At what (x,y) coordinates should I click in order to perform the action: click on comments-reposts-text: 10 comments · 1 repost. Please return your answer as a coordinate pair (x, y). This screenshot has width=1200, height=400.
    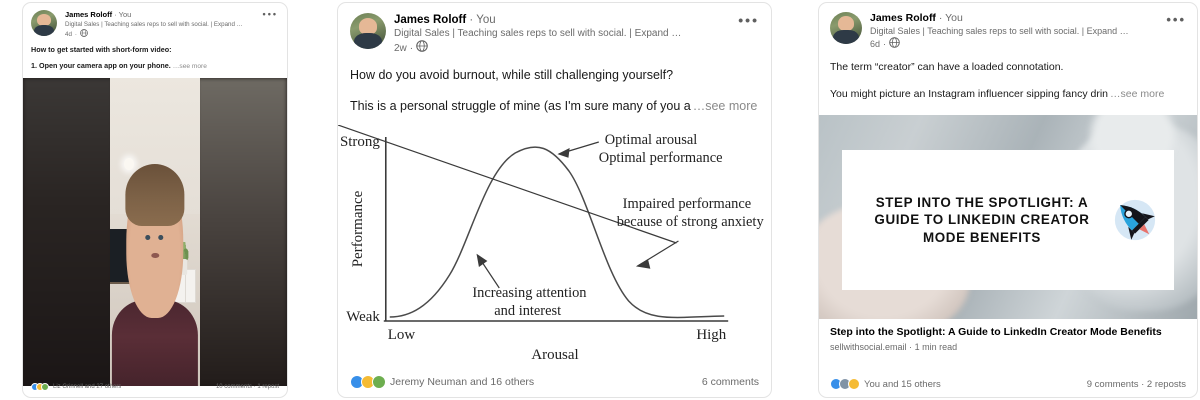
    Looking at the image, I should click on (247, 387).